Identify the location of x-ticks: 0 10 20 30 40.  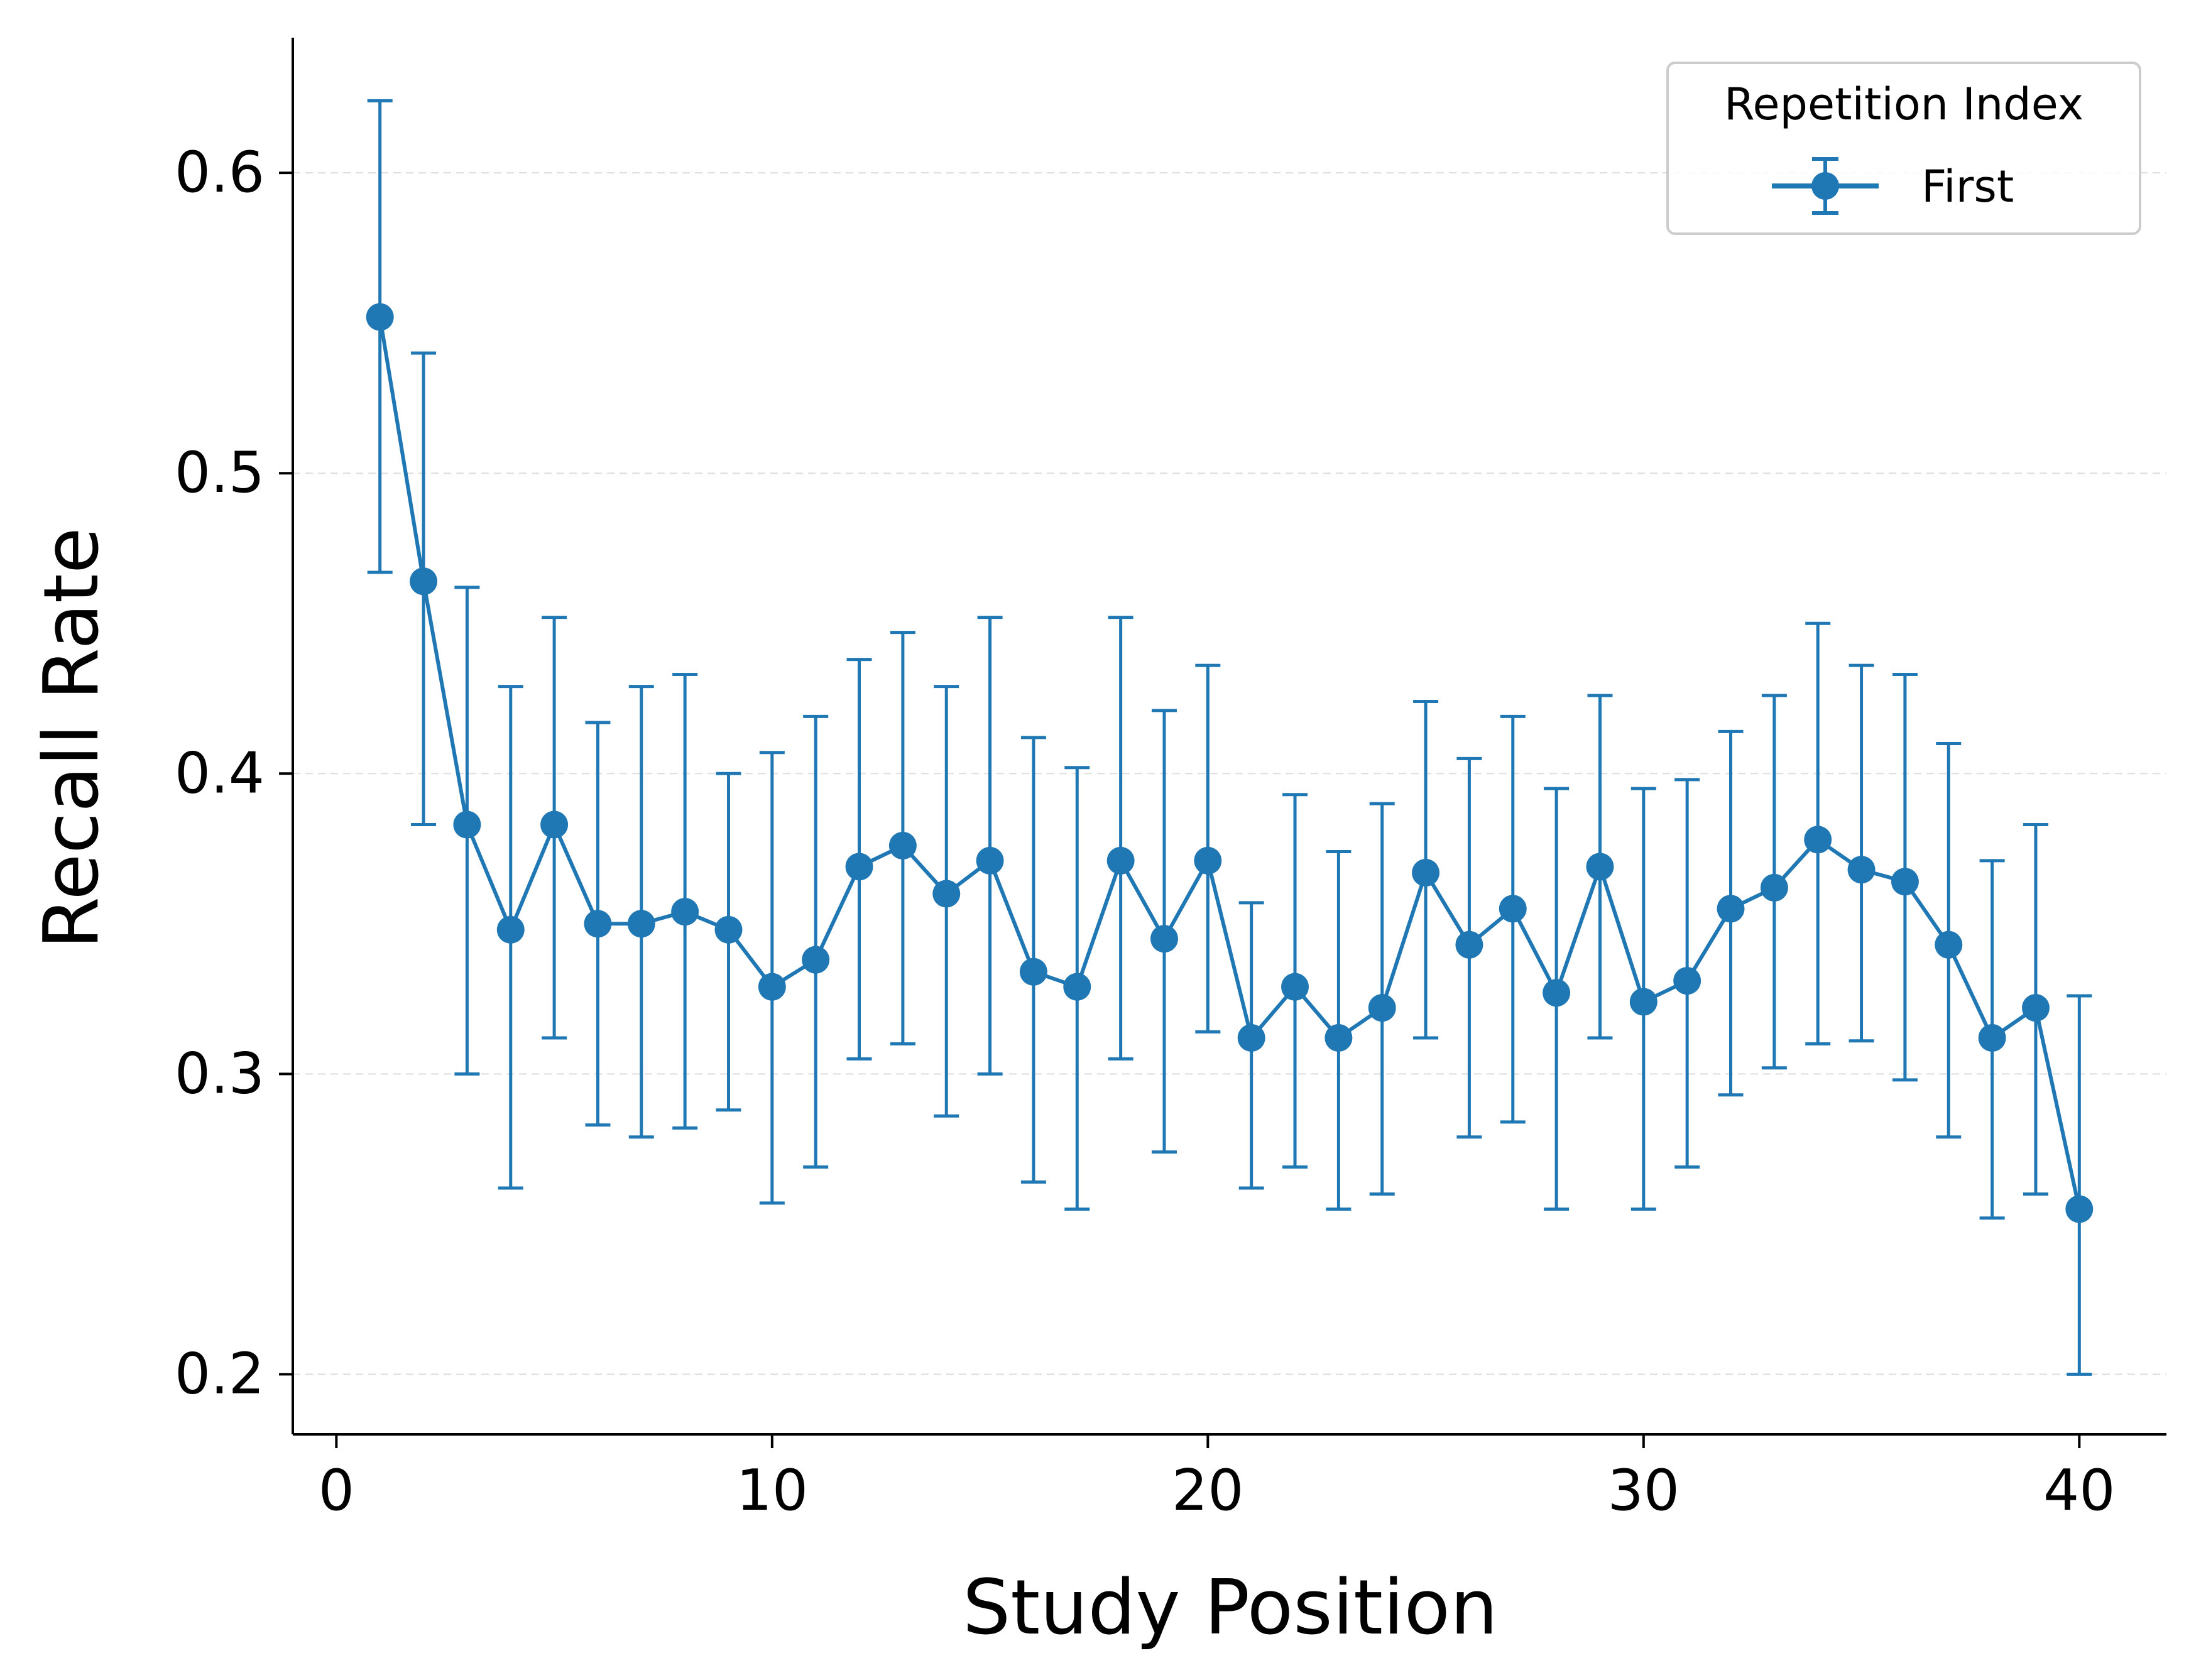
(1217, 1479).